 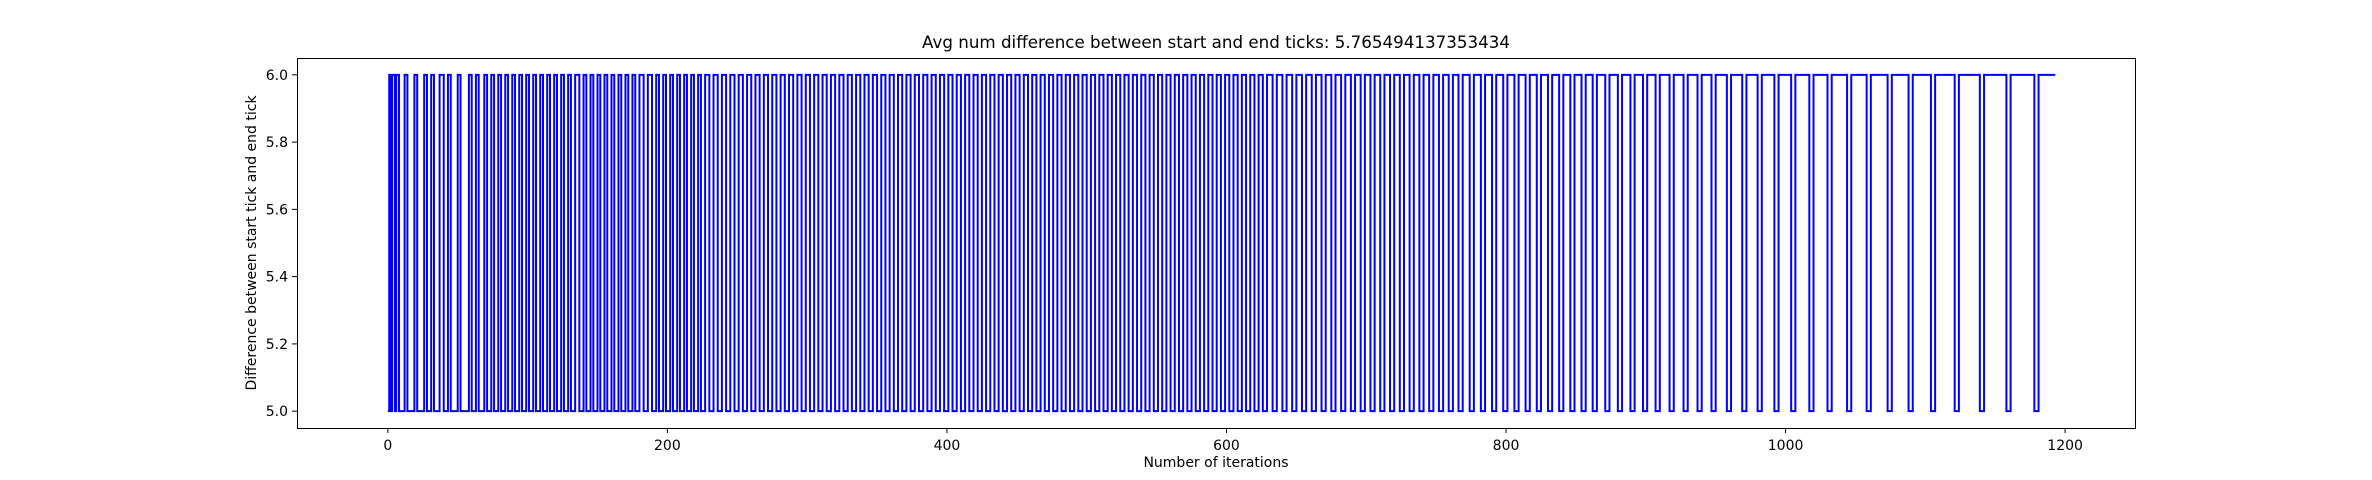 What do you see at coordinates (1226, 446) in the screenshot?
I see `x-tick-label: 600` at bounding box center [1226, 446].